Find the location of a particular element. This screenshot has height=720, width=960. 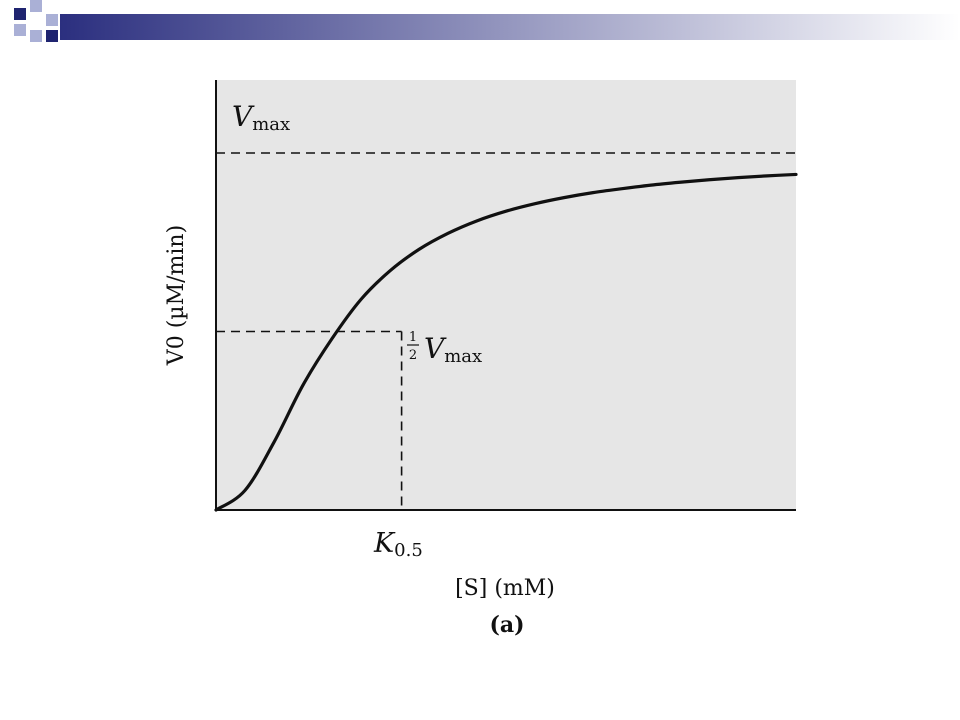

x-axis-label: [S] (mM) is located at coordinates (505, 588).